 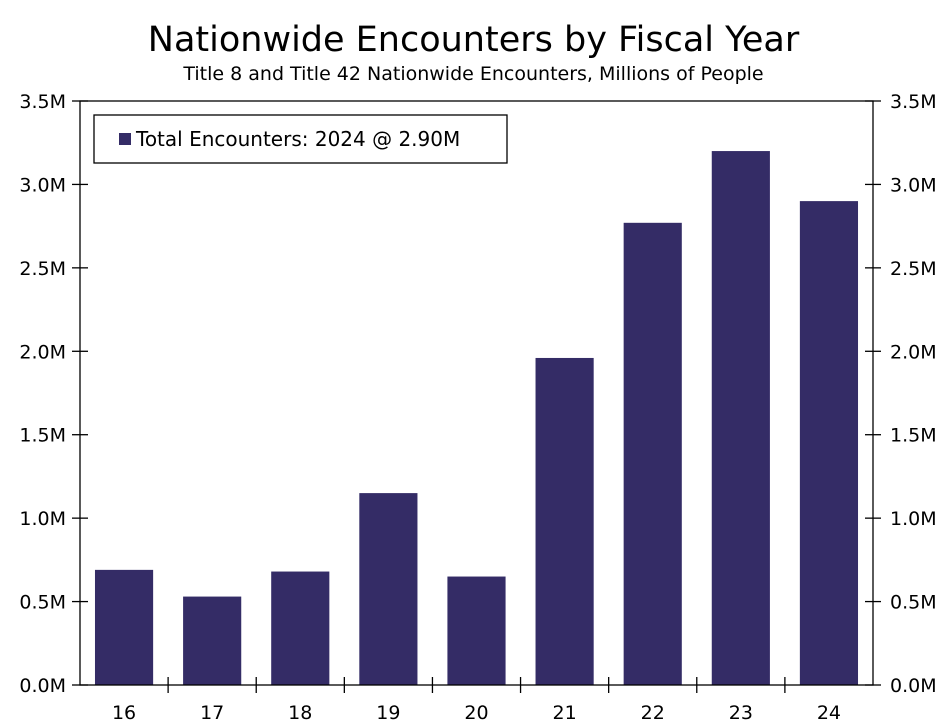 I want to click on legend-label: Total Encounters: 2024 @ 2.90M, so click(x=297, y=139).